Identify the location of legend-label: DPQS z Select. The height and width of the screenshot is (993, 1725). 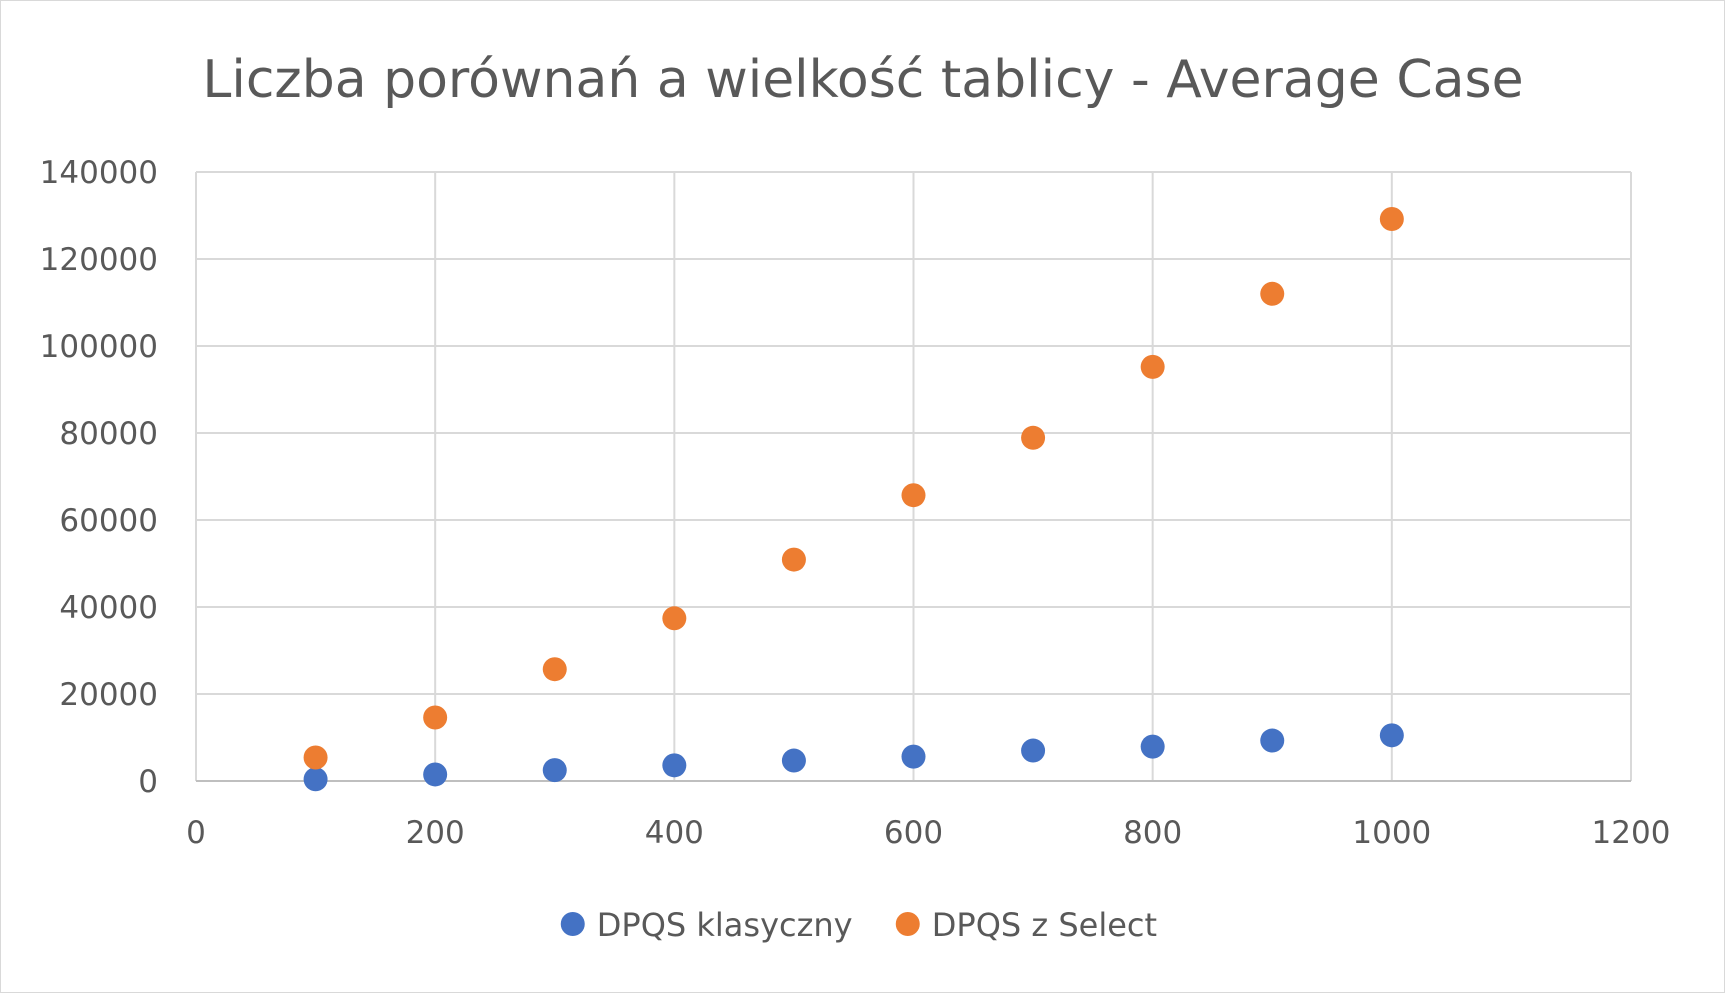
(1044, 925).